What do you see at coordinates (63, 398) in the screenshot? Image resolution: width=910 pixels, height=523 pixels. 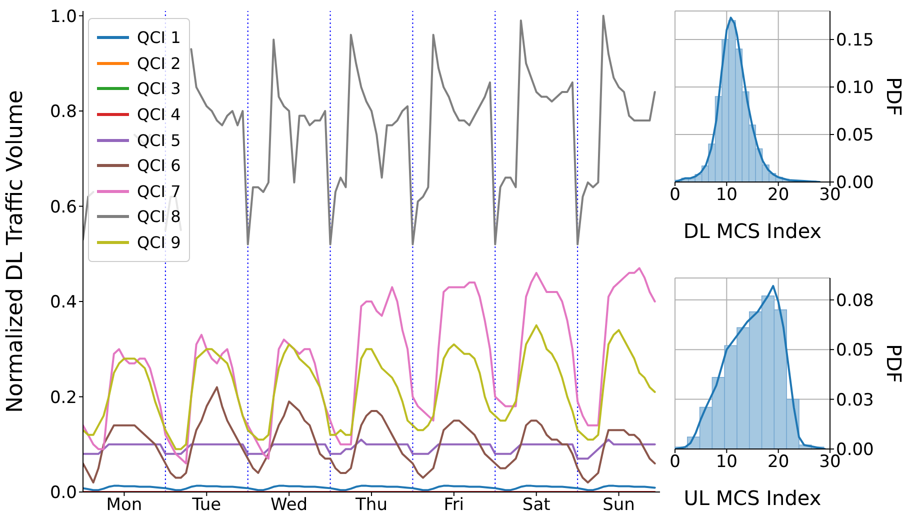 I see `y-tick-label: 0.2` at bounding box center [63, 398].